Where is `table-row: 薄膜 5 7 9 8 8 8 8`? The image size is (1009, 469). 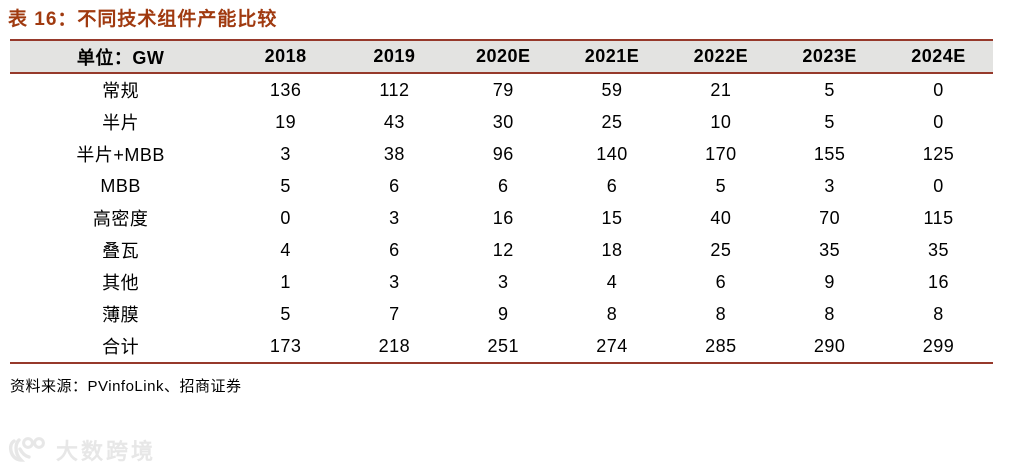 table-row: 薄膜 5 7 9 8 8 8 8 is located at coordinates (501, 314).